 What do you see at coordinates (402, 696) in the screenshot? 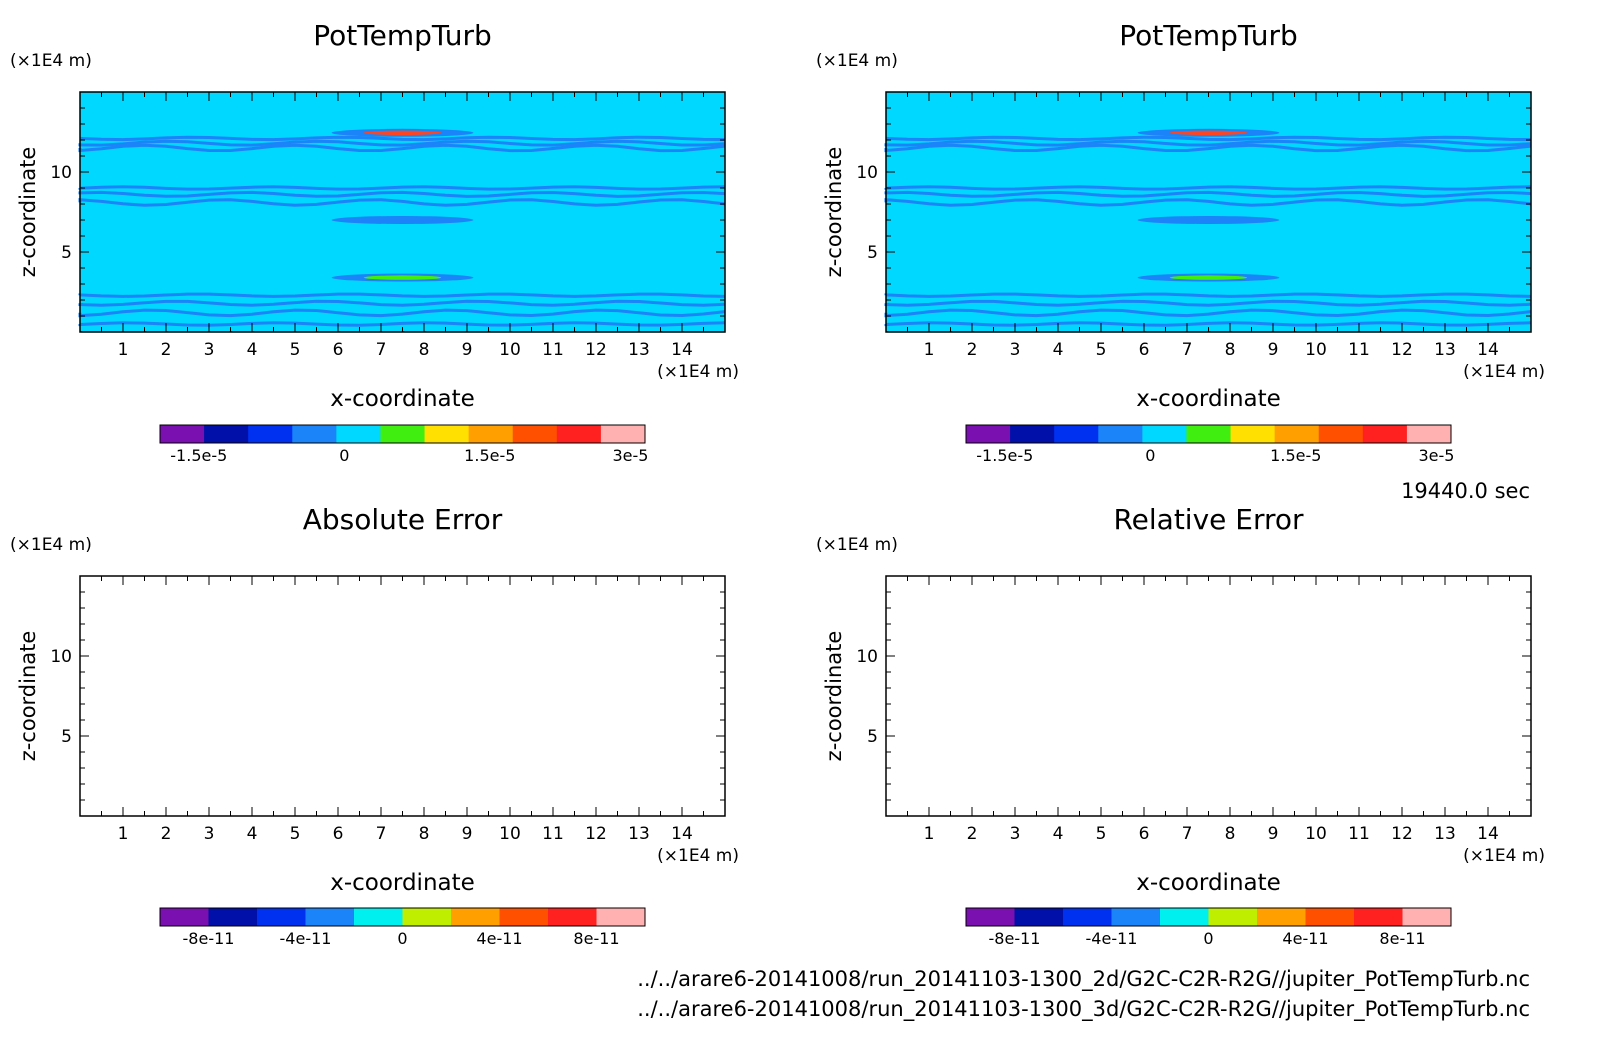
I see `plot-area` at bounding box center [402, 696].